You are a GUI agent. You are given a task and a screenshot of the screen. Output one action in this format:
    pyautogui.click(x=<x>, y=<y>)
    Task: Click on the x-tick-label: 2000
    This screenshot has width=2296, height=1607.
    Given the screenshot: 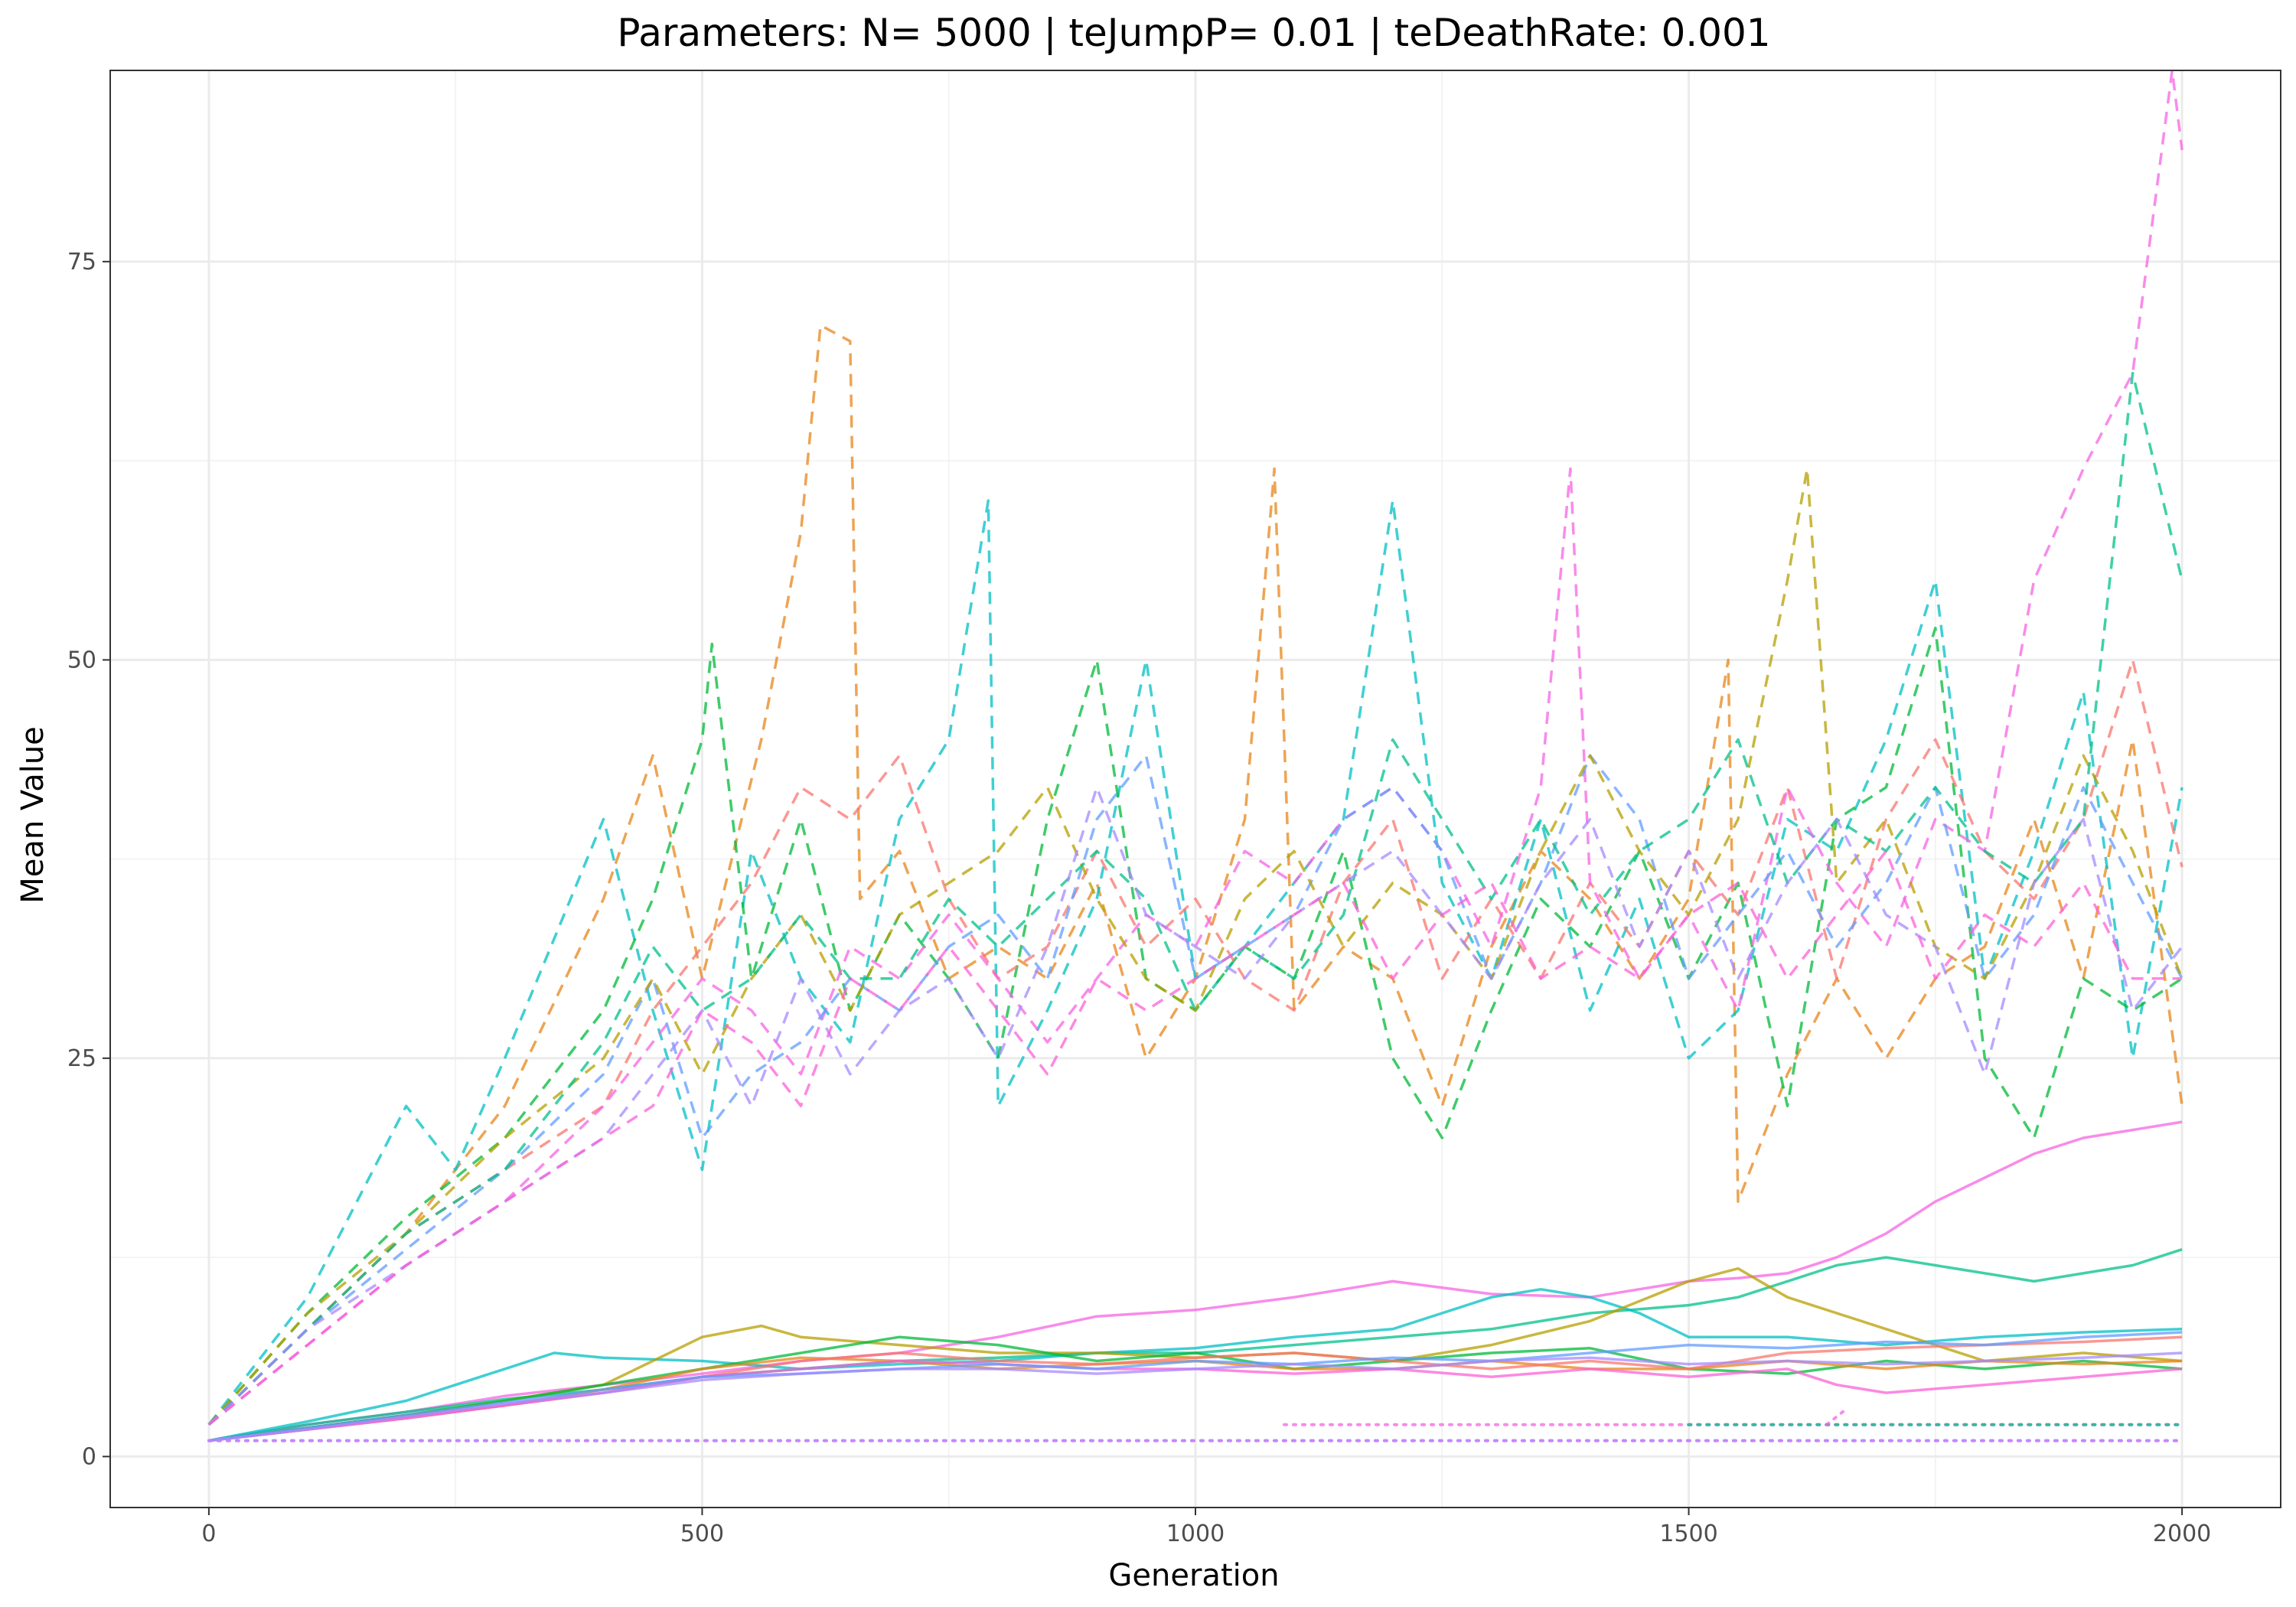 What is the action you would take?
    pyautogui.click(x=2182, y=1534)
    